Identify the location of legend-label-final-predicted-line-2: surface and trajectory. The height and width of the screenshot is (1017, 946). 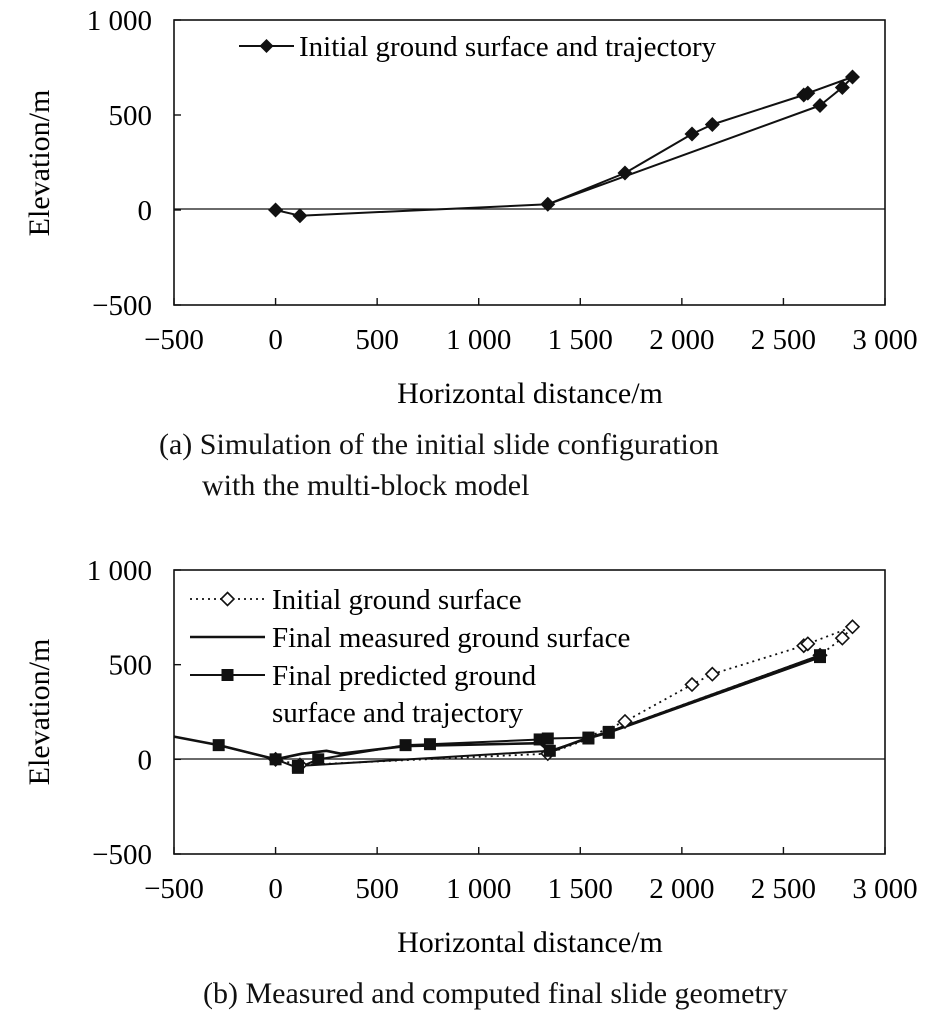
(398, 713).